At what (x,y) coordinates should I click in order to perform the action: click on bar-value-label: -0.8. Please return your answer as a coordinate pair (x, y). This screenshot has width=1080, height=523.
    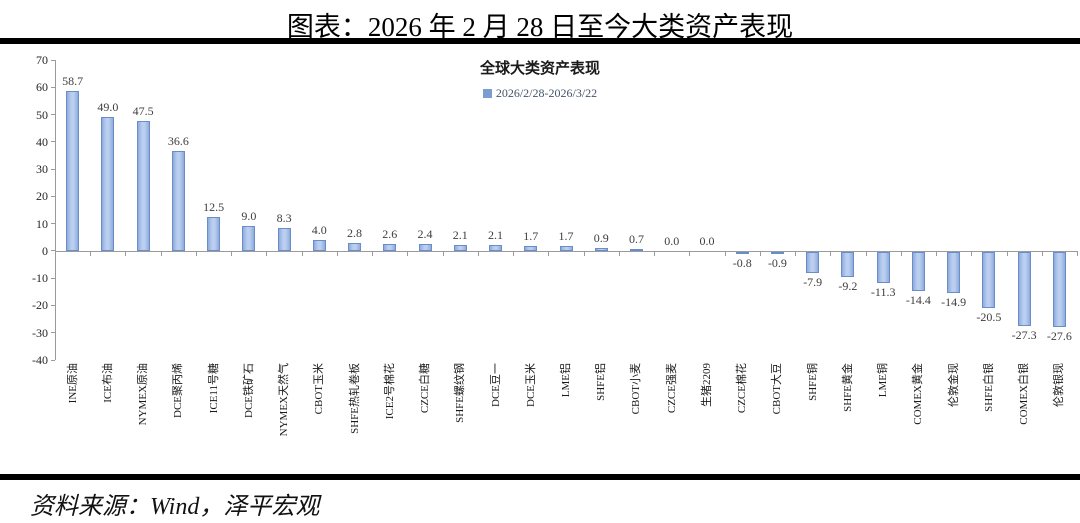
    Looking at the image, I should click on (742, 263).